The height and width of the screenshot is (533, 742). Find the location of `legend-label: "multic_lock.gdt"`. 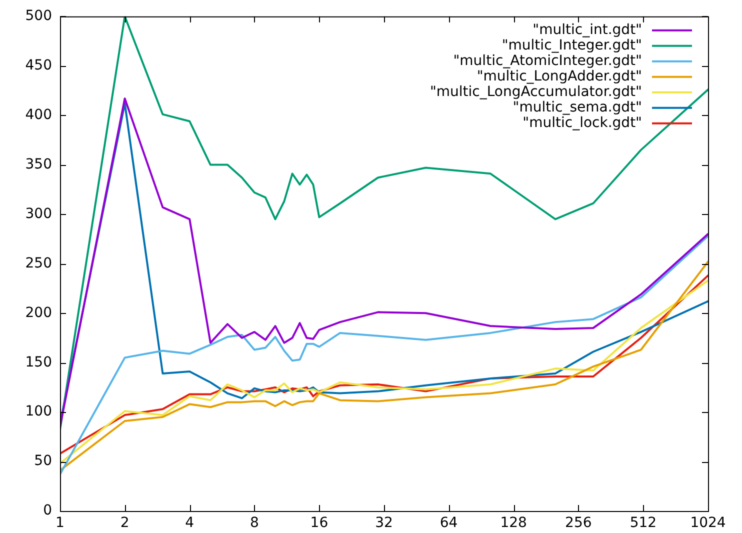

legend-label: "multic_lock.gdt" is located at coordinates (582, 123).